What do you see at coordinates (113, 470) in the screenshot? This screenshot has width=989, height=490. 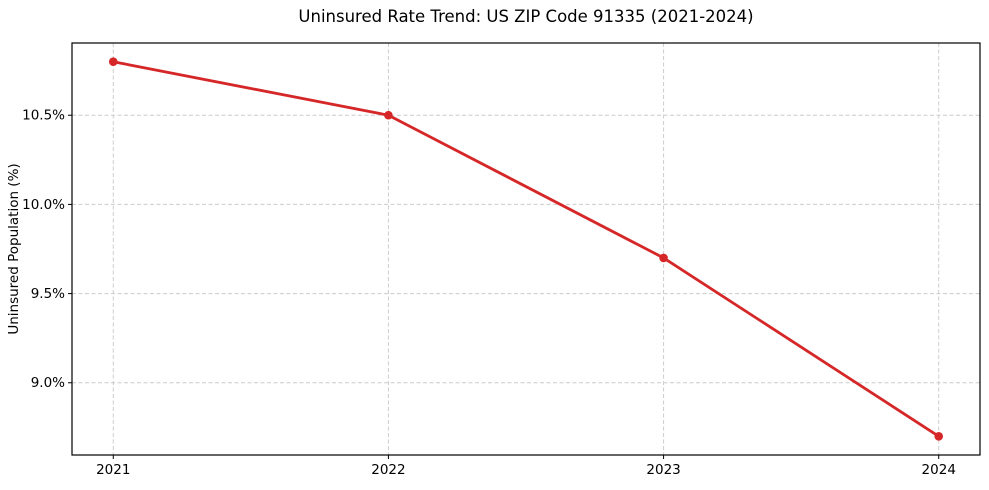 I see `x-tick-label: 2021` at bounding box center [113, 470].